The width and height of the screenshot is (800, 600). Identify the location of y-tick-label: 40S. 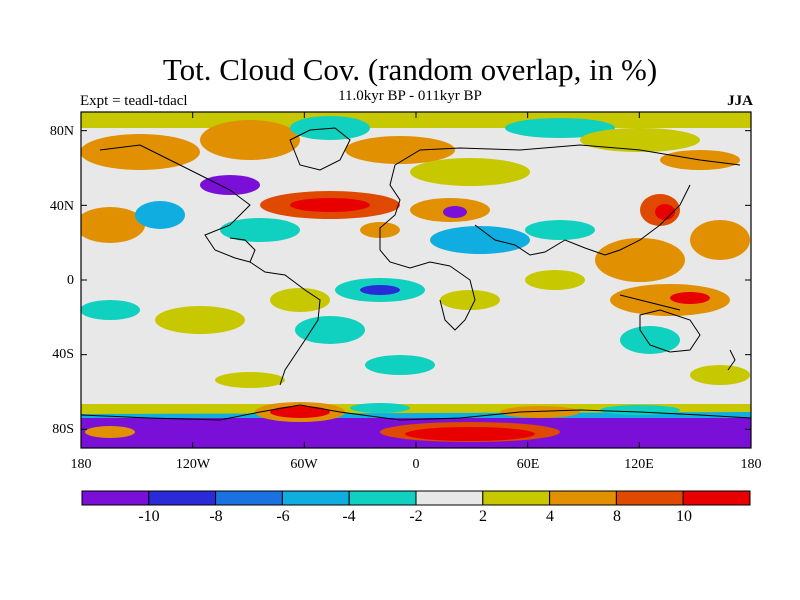
(63, 354).